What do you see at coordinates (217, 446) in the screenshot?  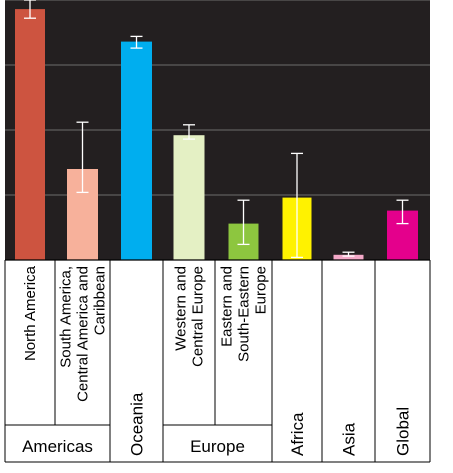 I see `group-label: Europe` at bounding box center [217, 446].